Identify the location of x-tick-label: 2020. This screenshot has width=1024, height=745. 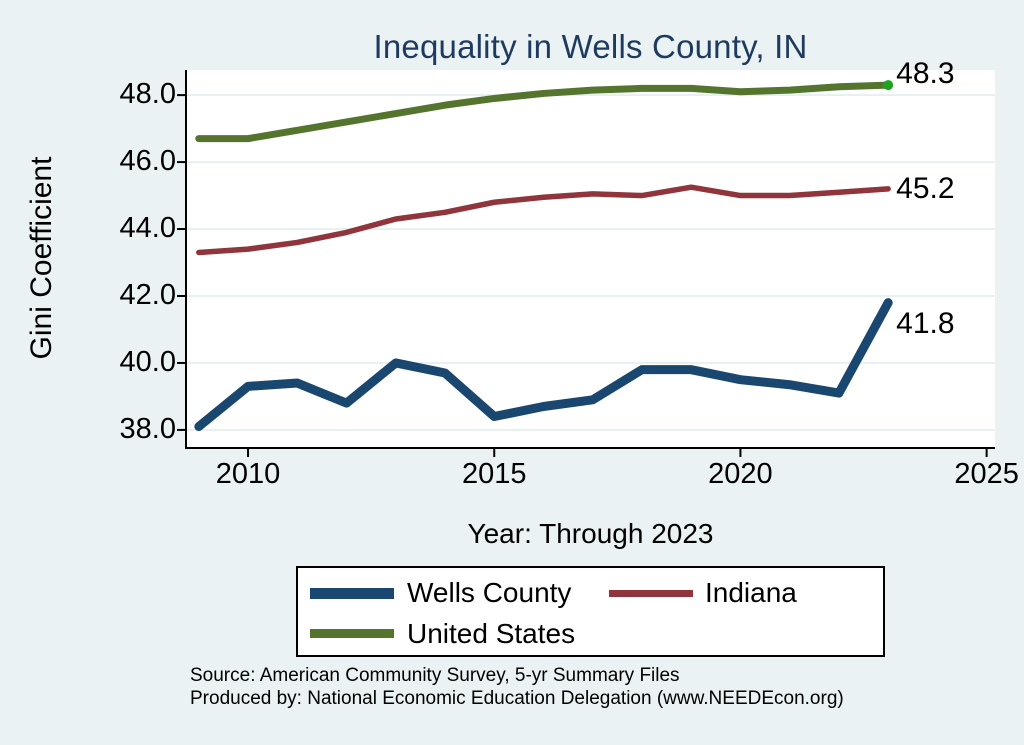
(740, 474).